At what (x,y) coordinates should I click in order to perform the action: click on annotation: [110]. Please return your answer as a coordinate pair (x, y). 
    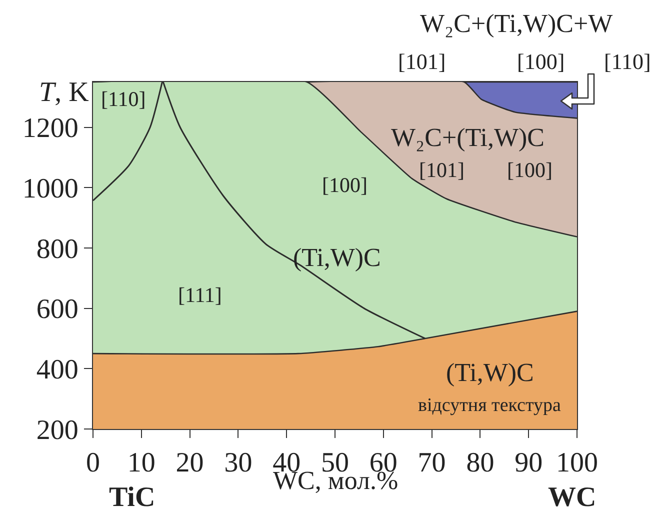
    Looking at the image, I should click on (123, 99).